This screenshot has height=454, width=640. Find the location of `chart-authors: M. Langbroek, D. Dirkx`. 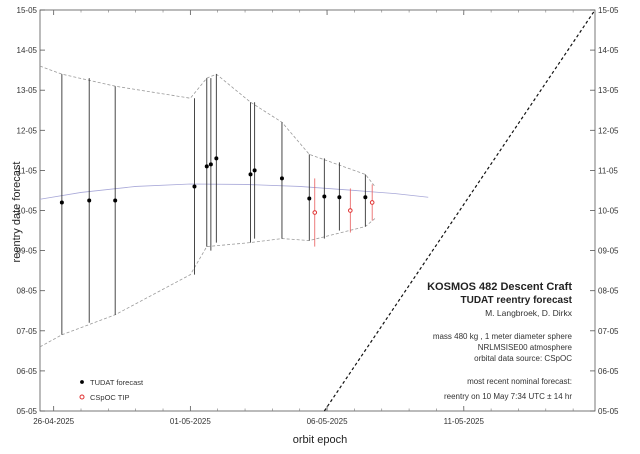

chart-authors: M. Langbroek, D. Dirkx is located at coordinates (529, 313).